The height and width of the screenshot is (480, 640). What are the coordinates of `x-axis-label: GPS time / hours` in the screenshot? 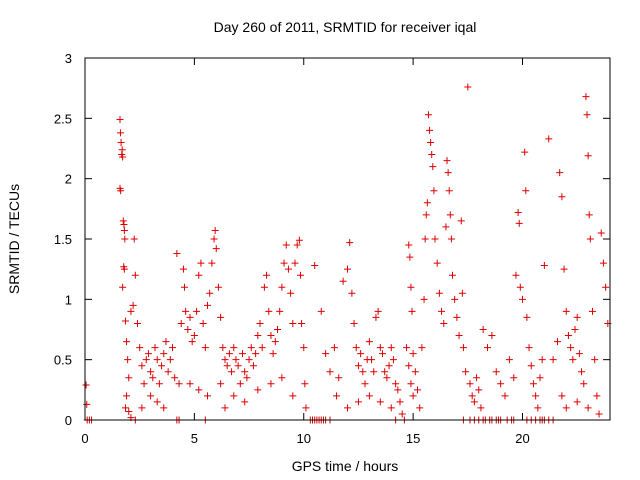 It's located at (345, 466).